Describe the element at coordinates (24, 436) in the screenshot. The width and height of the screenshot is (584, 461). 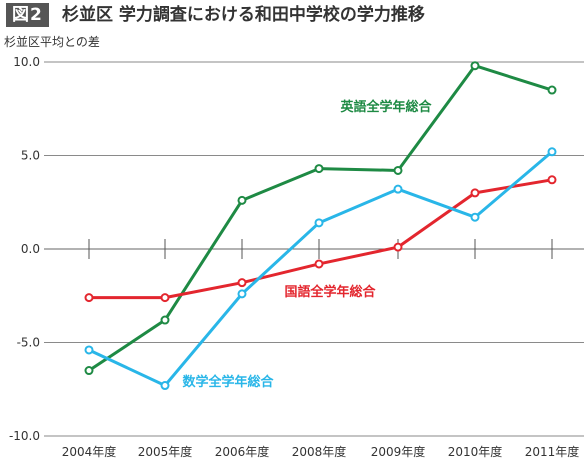
I see `y-tick-label: -10.0` at that location.